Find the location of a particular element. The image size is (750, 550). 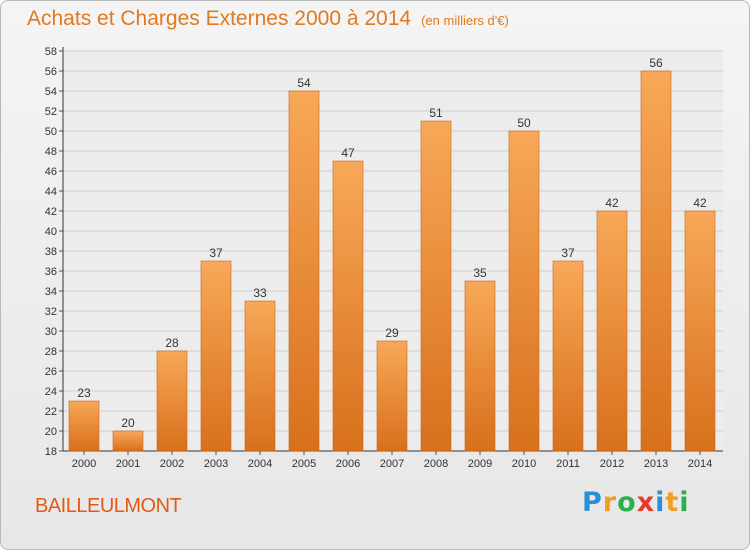

proxiti-logo: Proxiti is located at coordinates (636, 502).